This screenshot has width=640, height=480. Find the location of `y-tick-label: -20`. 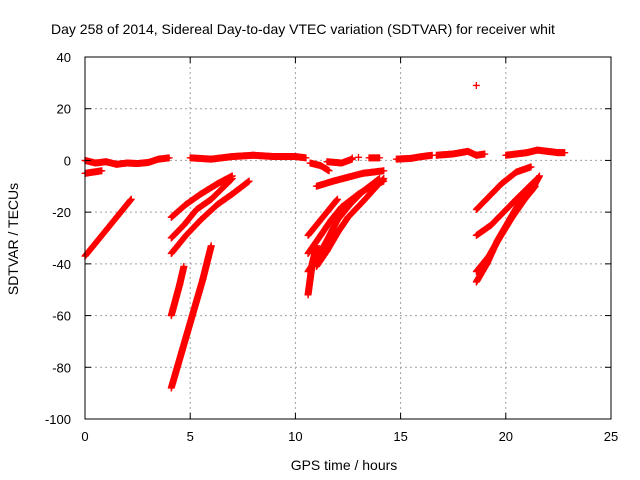

y-tick-label: -20 is located at coordinates (61, 212).